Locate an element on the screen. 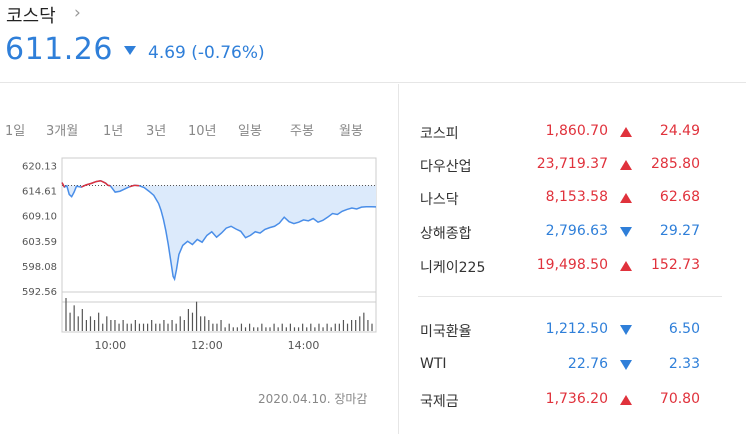  tab-3year: 3년 is located at coordinates (156, 131).